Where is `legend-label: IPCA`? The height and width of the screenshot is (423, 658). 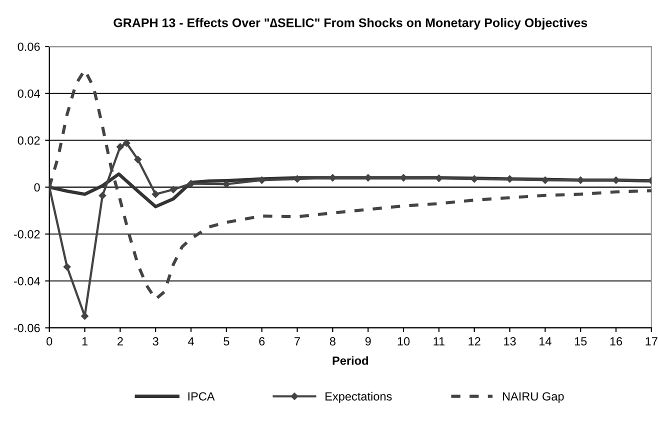 legend-label: IPCA is located at coordinates (201, 396).